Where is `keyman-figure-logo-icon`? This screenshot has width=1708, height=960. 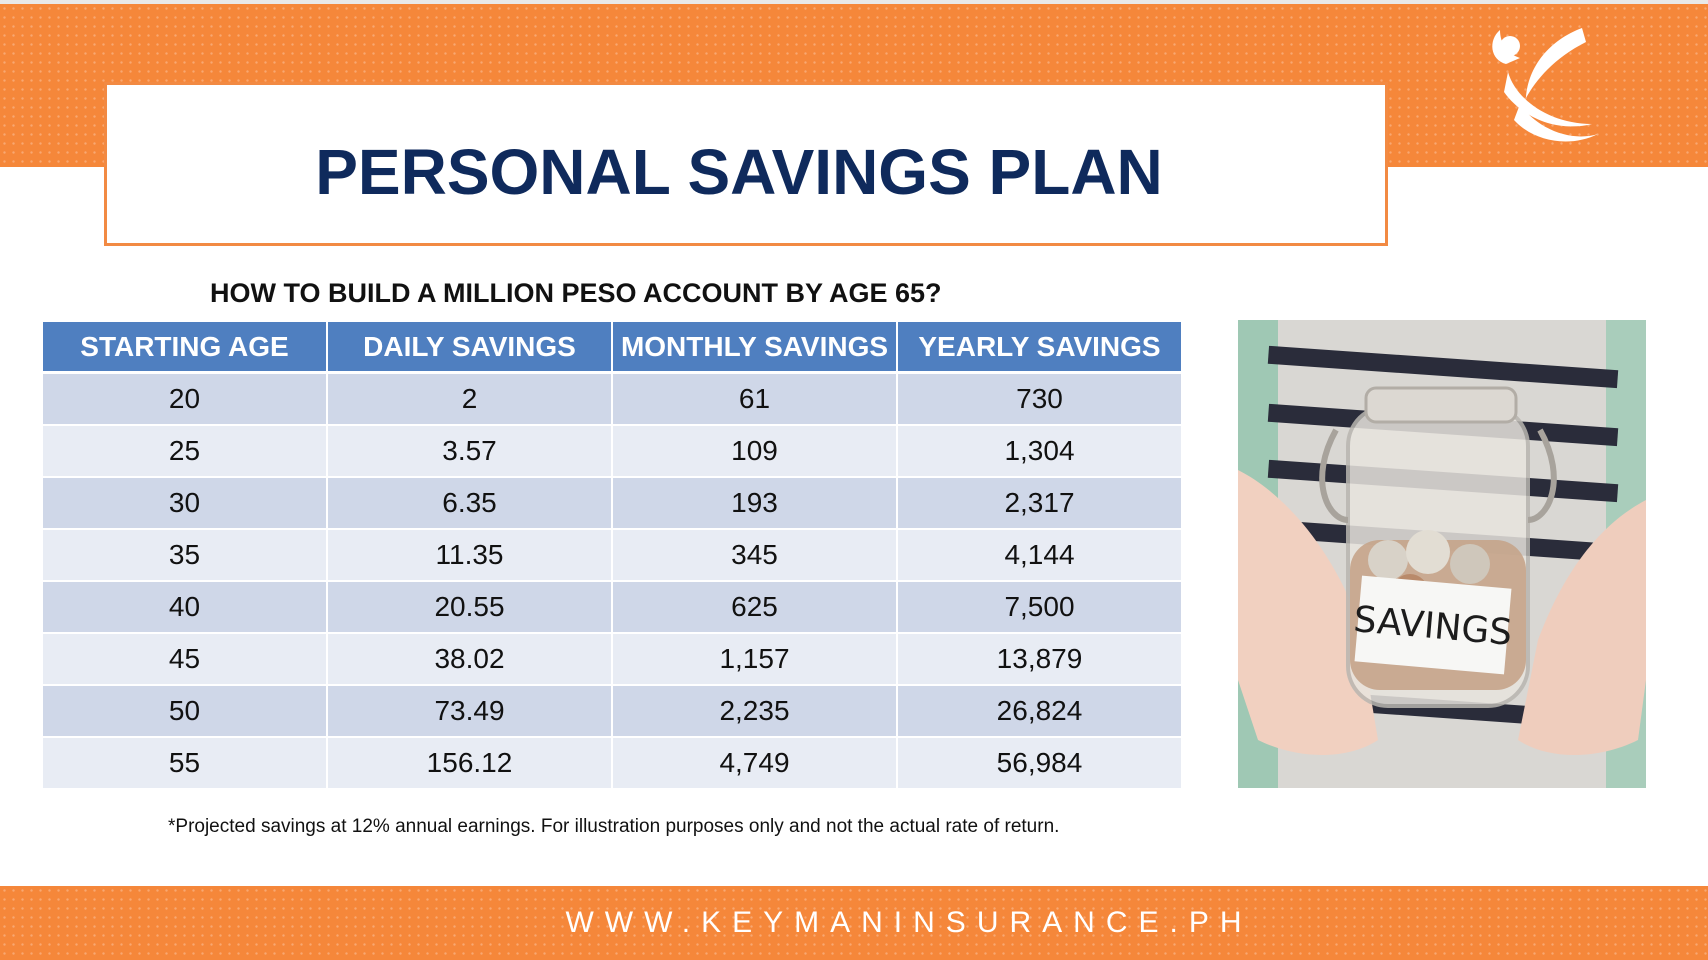
keyman-figure-logo-icon is located at coordinates (1545, 85).